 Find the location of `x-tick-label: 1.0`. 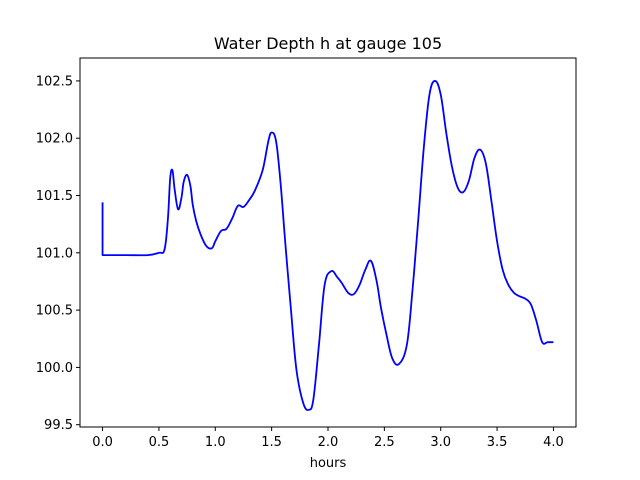

x-tick-label: 1.0 is located at coordinates (215, 442).